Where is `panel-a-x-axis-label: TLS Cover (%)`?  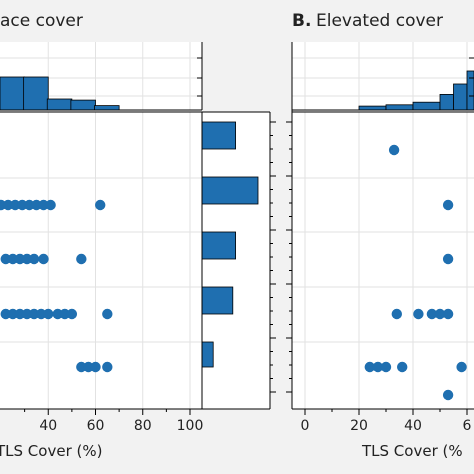 panel-a-x-axis-label: TLS Cover (%) is located at coordinates (51, 451).